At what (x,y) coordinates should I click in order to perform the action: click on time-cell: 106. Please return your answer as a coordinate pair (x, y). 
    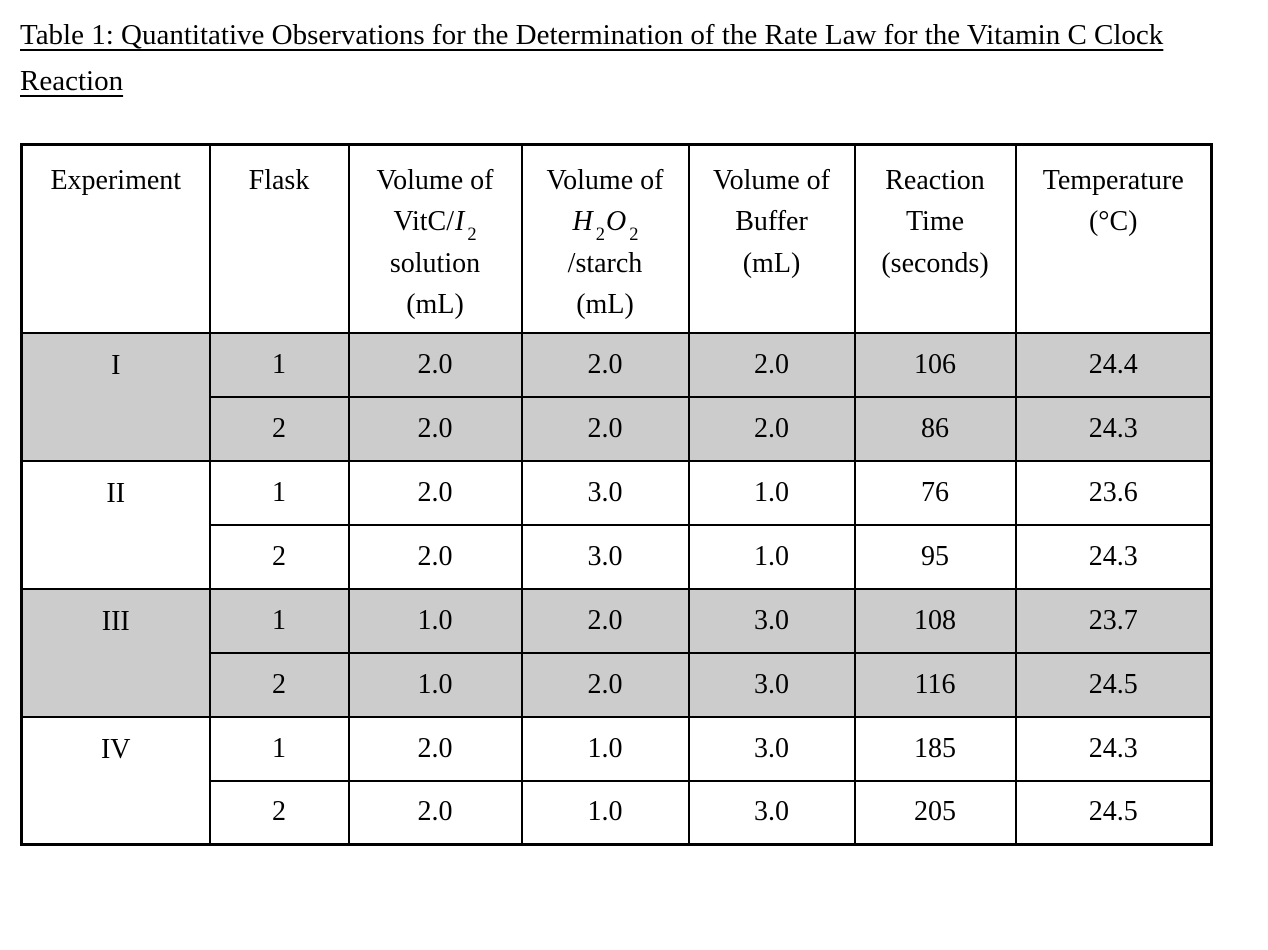
    Looking at the image, I should click on (935, 364).